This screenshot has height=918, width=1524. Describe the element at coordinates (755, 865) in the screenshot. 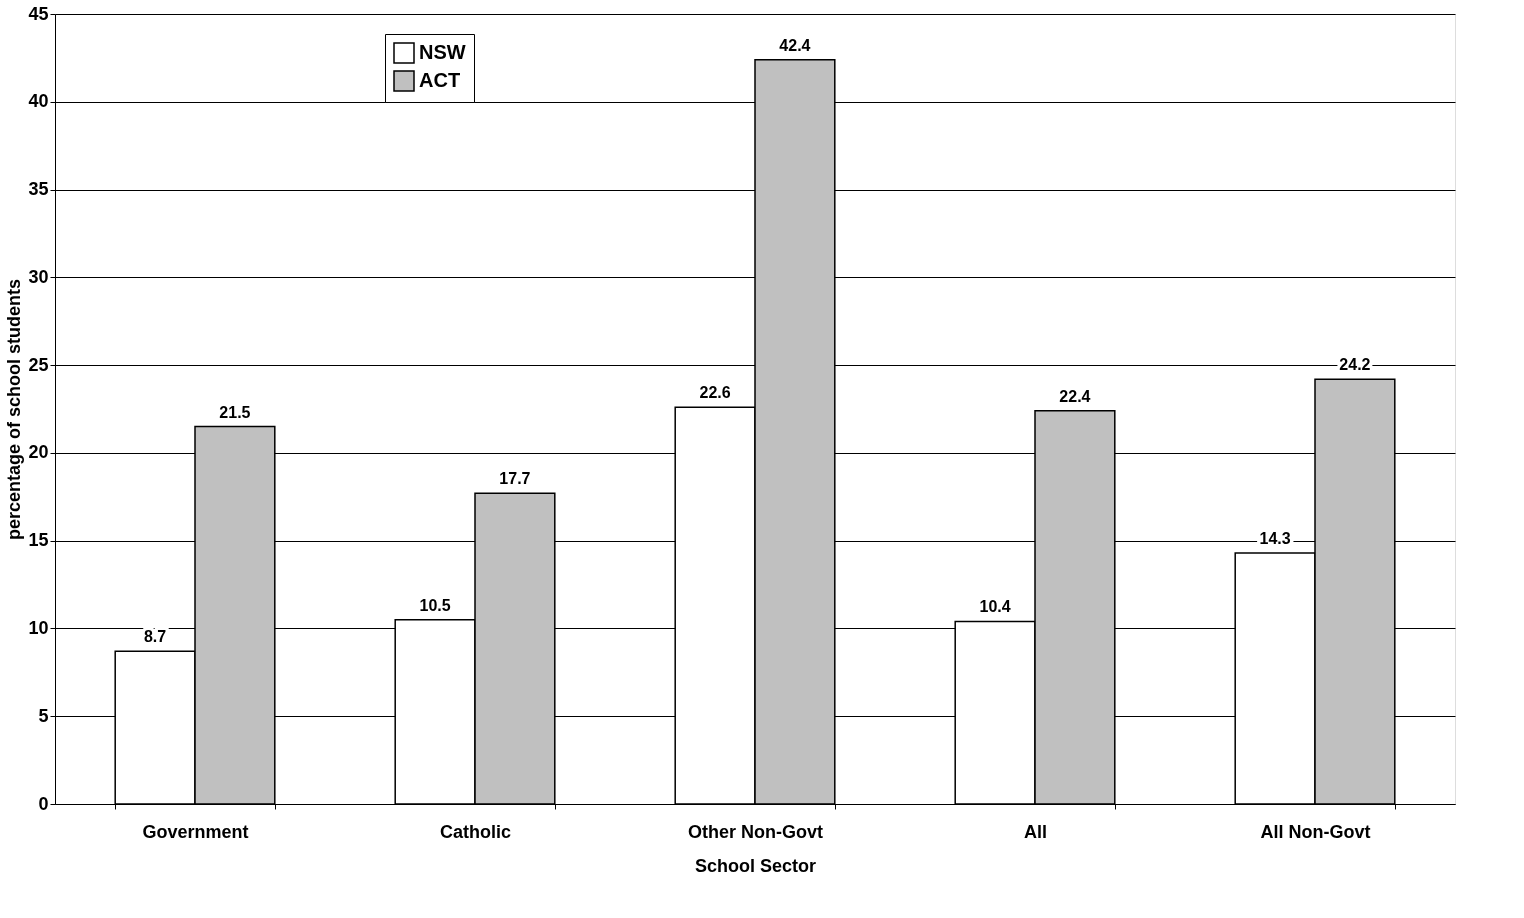

I see `x-axis-title: School Sector` at that location.